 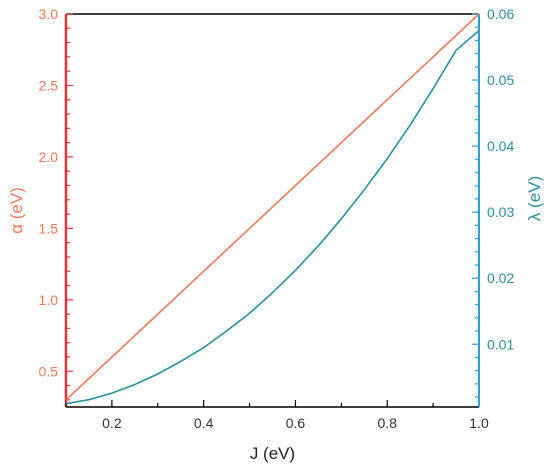 What do you see at coordinates (500, 80) in the screenshot?
I see `right-y-tick-label: 0.05` at bounding box center [500, 80].